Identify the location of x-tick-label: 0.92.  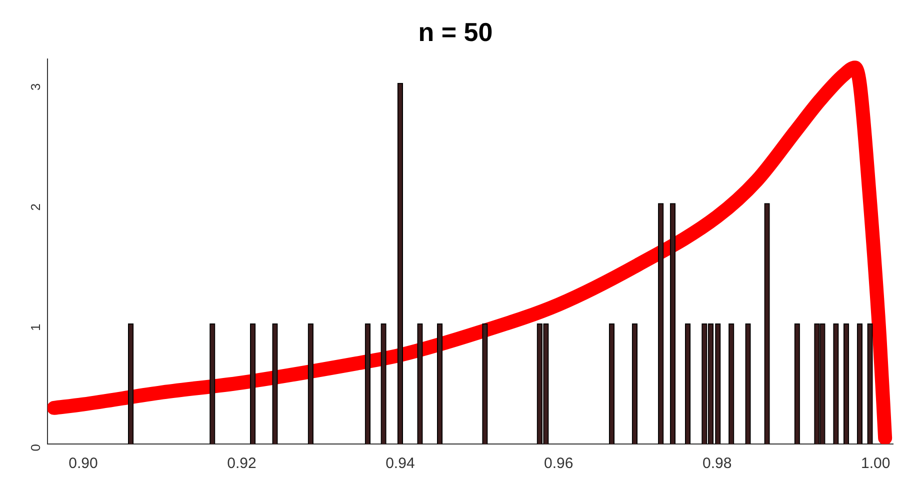
(241, 463).